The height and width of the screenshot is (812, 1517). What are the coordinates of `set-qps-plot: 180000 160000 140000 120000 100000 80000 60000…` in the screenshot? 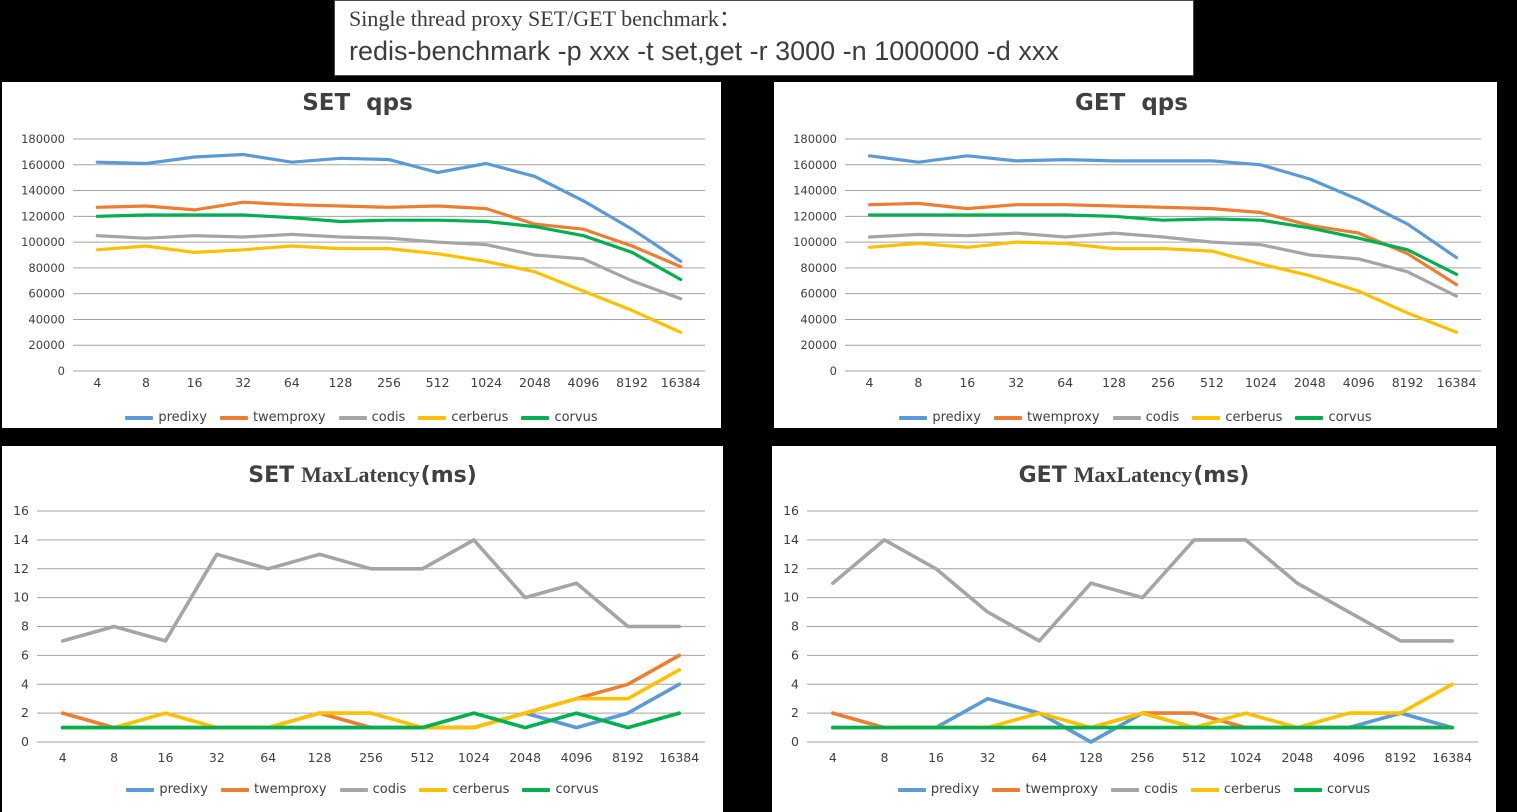 It's located at (363, 261).